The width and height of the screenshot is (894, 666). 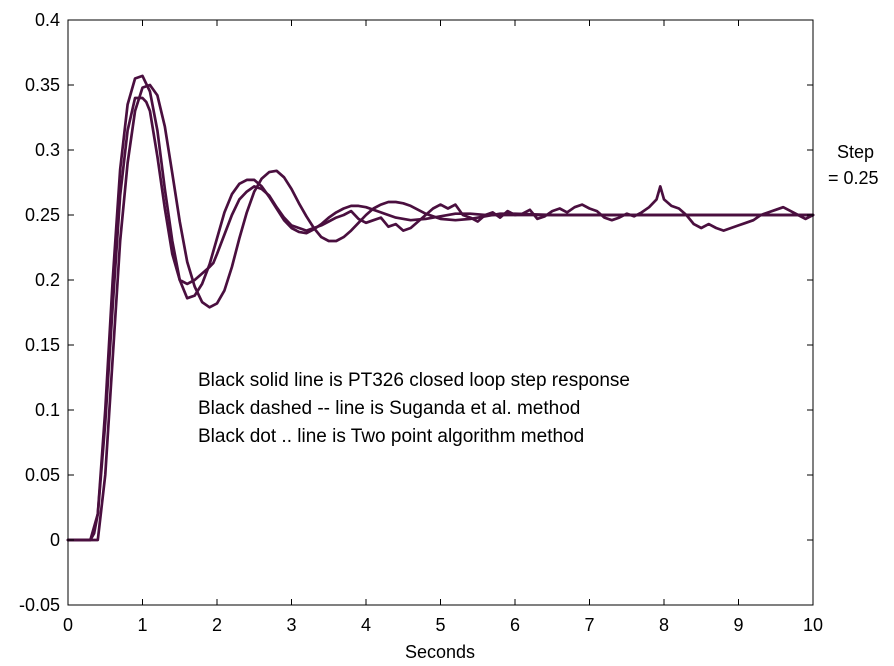 What do you see at coordinates (664, 625) in the screenshot?
I see `x-tick-label: 8` at bounding box center [664, 625].